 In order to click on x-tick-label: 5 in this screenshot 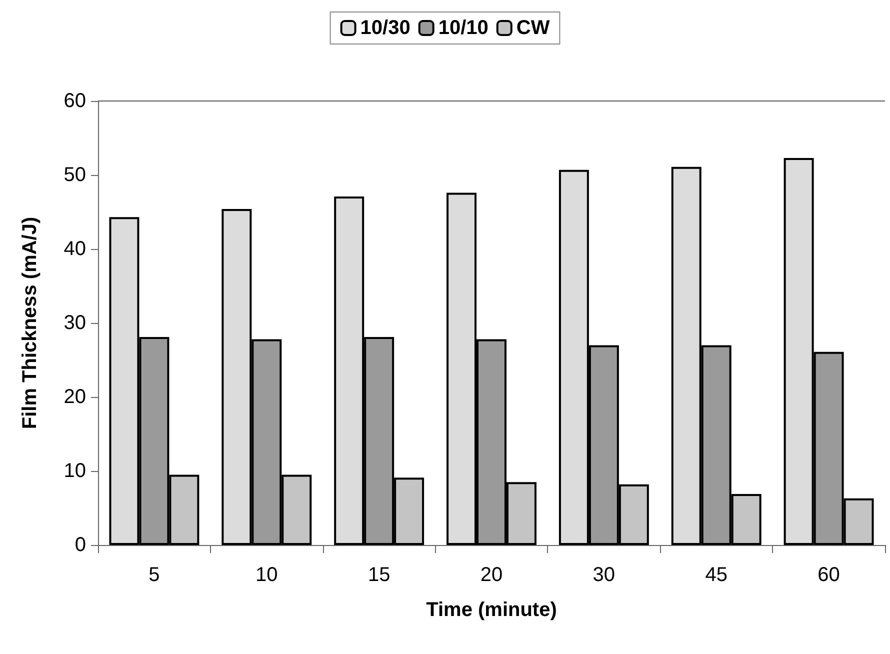, I will do `click(154, 575)`.